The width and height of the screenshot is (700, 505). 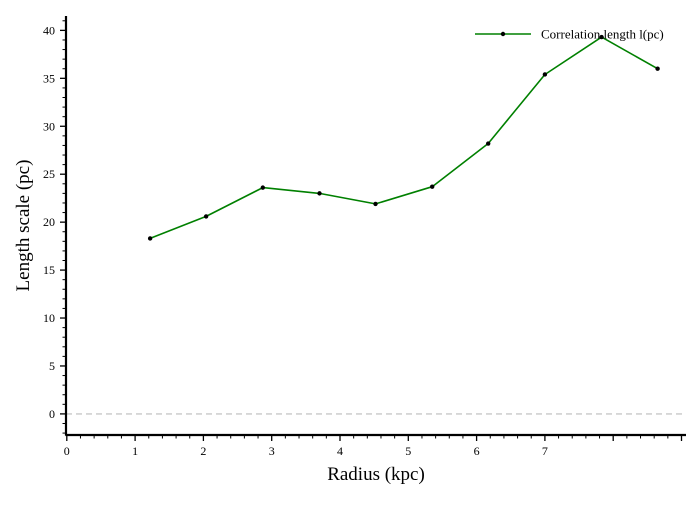 I want to click on legend-marker, so click(x=503, y=34).